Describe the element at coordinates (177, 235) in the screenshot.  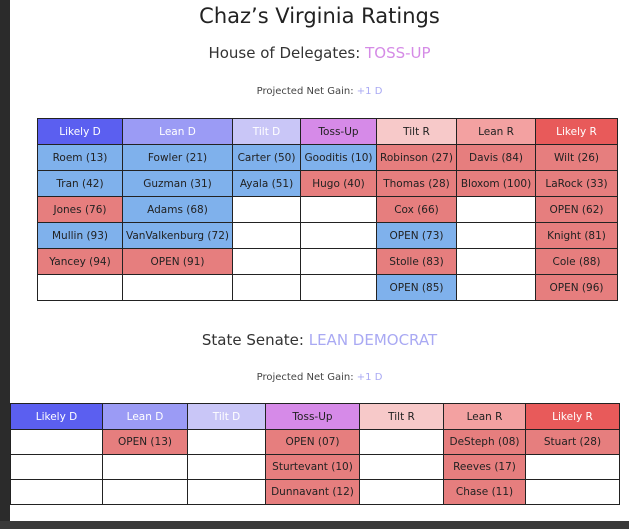
I see `race-cell: VanValkenburg (72)` at that location.